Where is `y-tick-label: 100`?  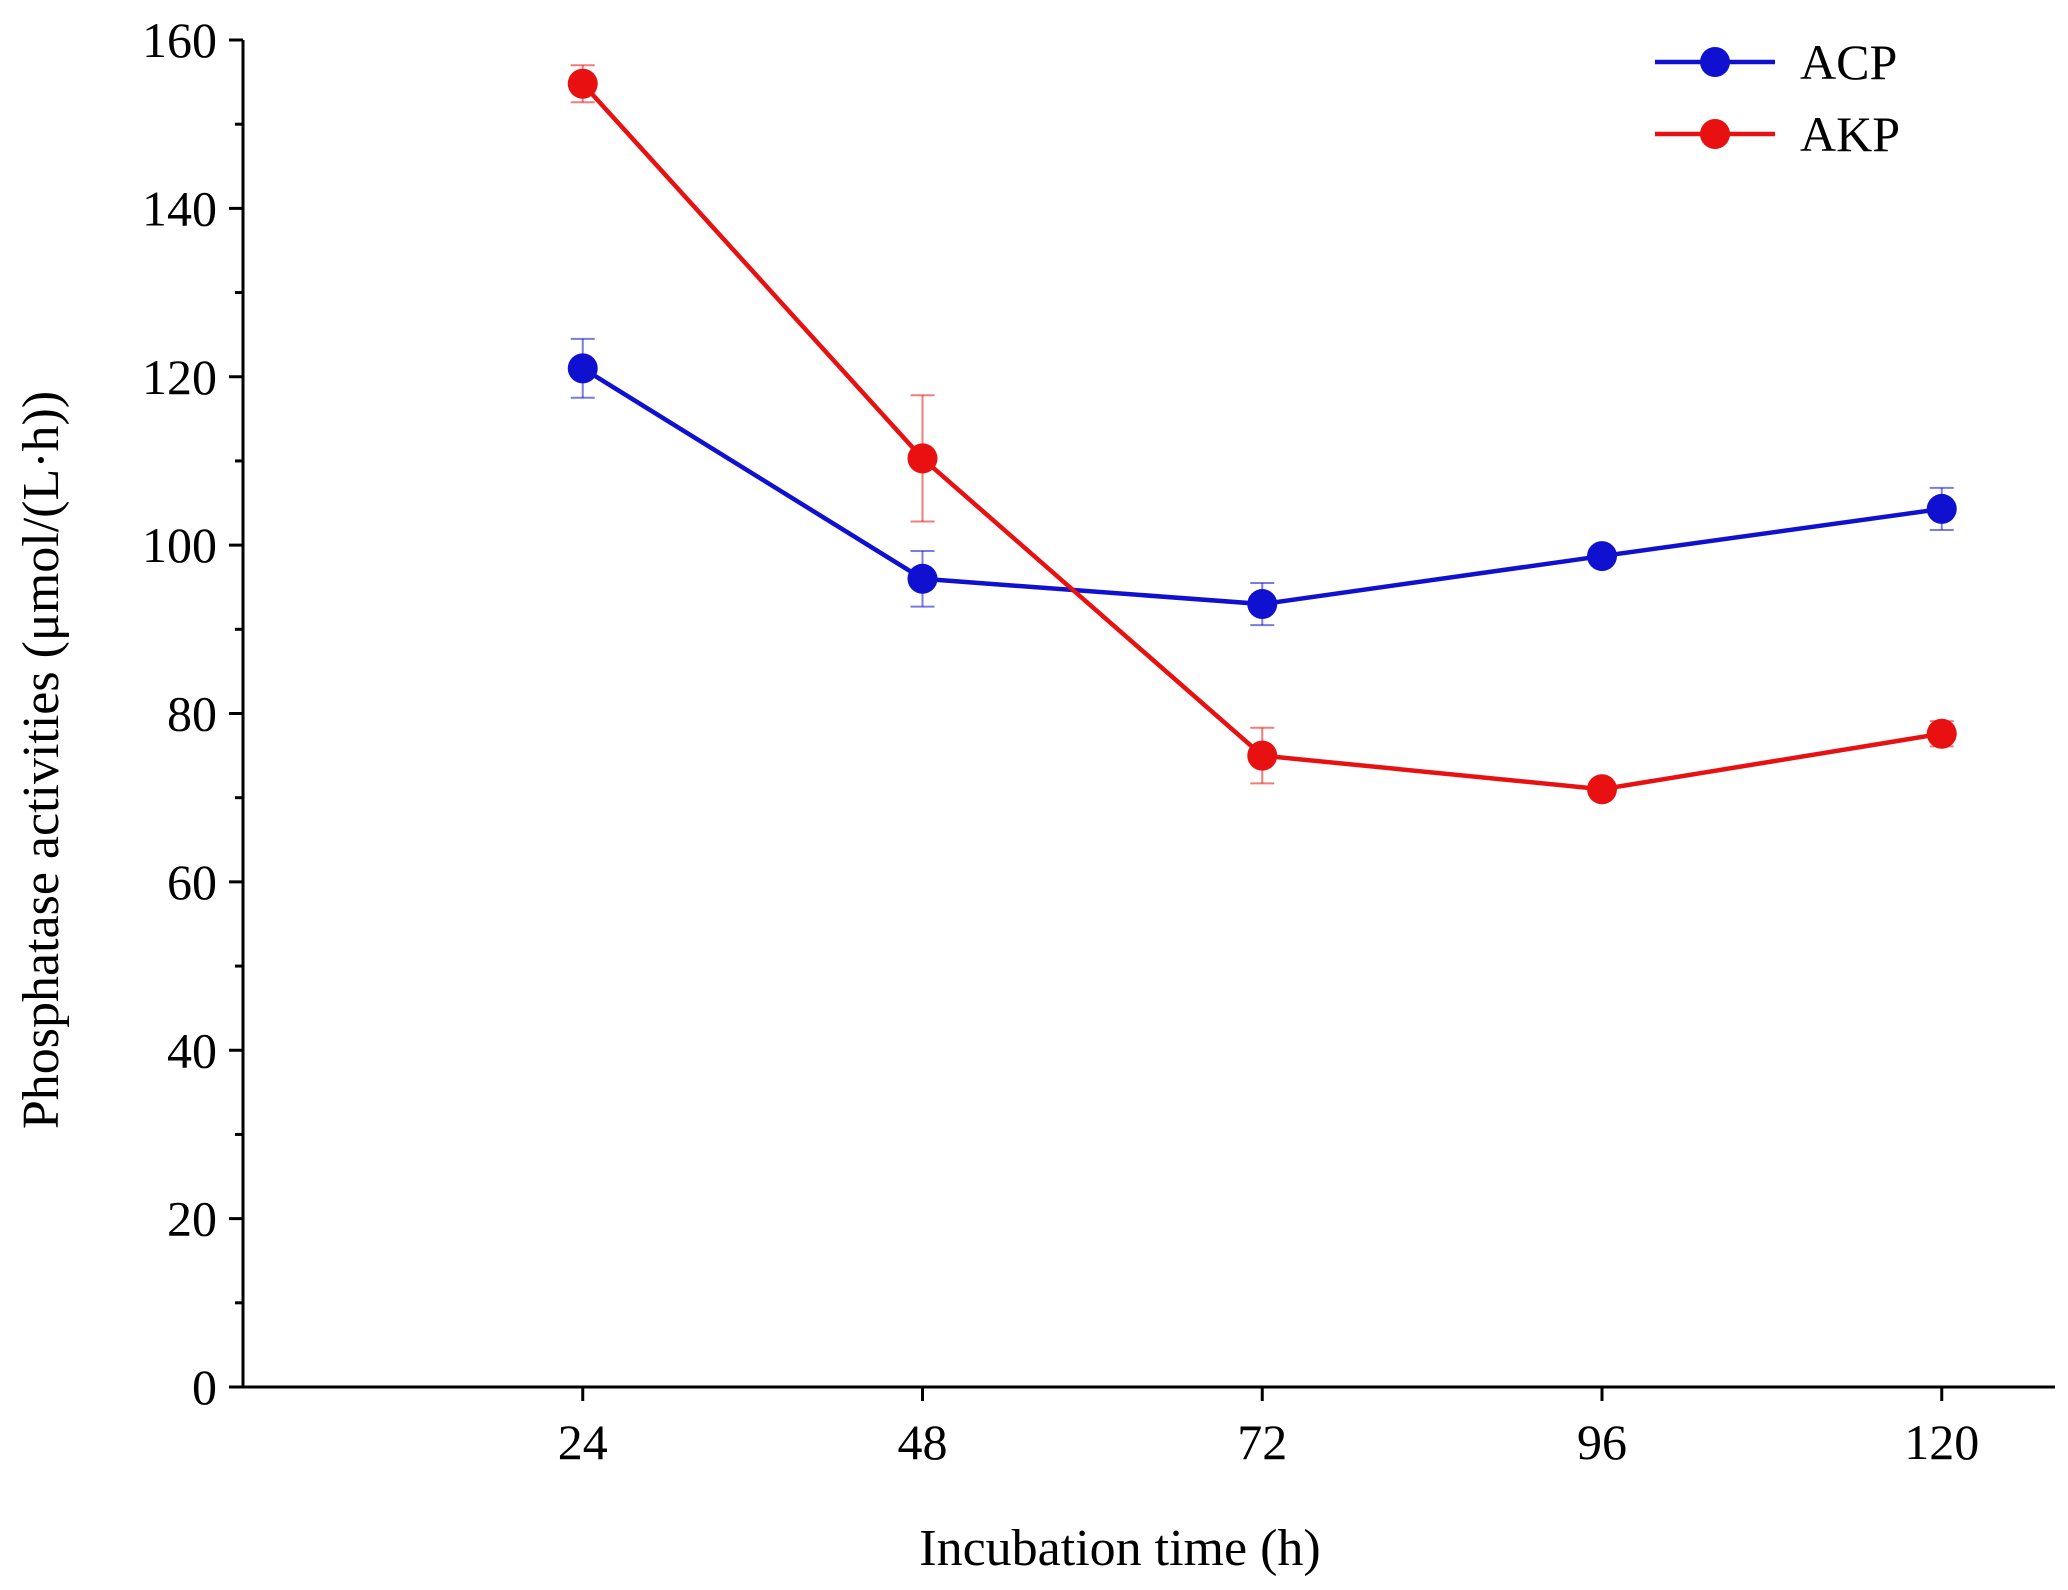 y-tick-label: 100 is located at coordinates (179, 545).